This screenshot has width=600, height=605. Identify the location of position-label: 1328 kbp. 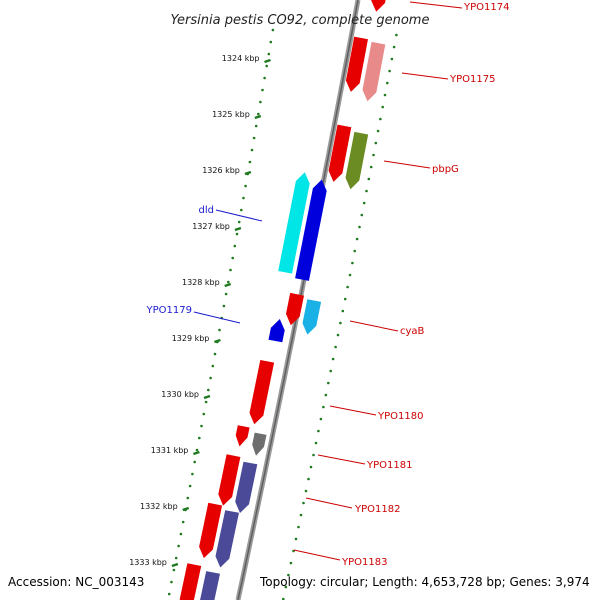
(201, 282).